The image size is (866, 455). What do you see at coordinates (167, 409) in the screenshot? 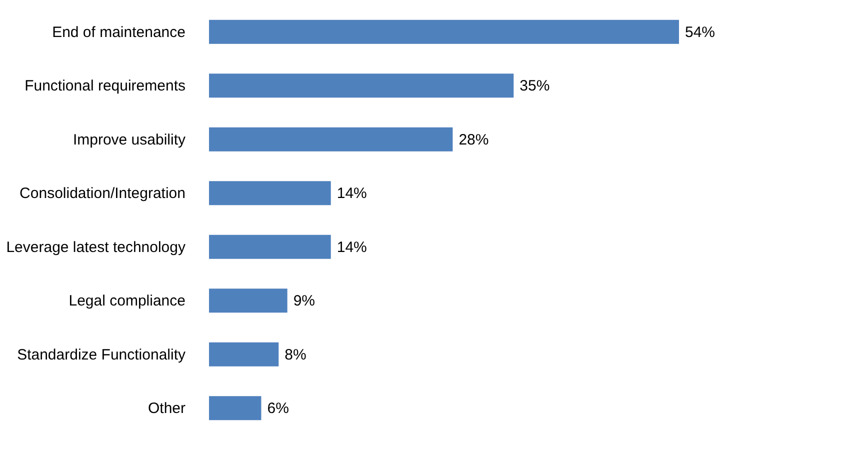
I see `y-tick-label: Other` at bounding box center [167, 409].